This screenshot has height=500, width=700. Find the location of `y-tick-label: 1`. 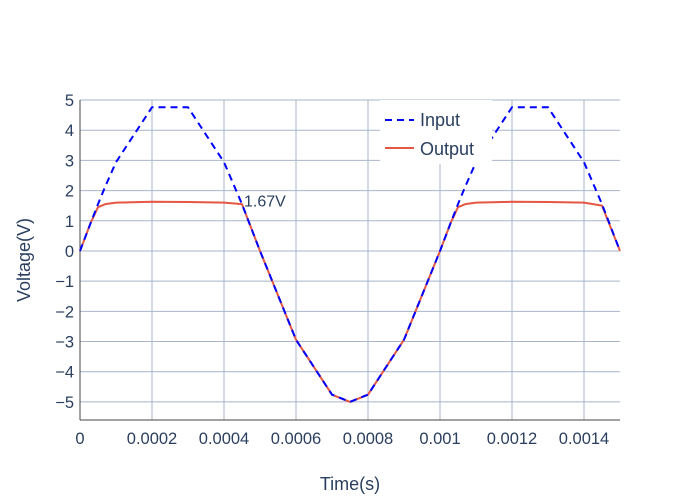

y-tick-label: 1 is located at coordinates (69, 222).